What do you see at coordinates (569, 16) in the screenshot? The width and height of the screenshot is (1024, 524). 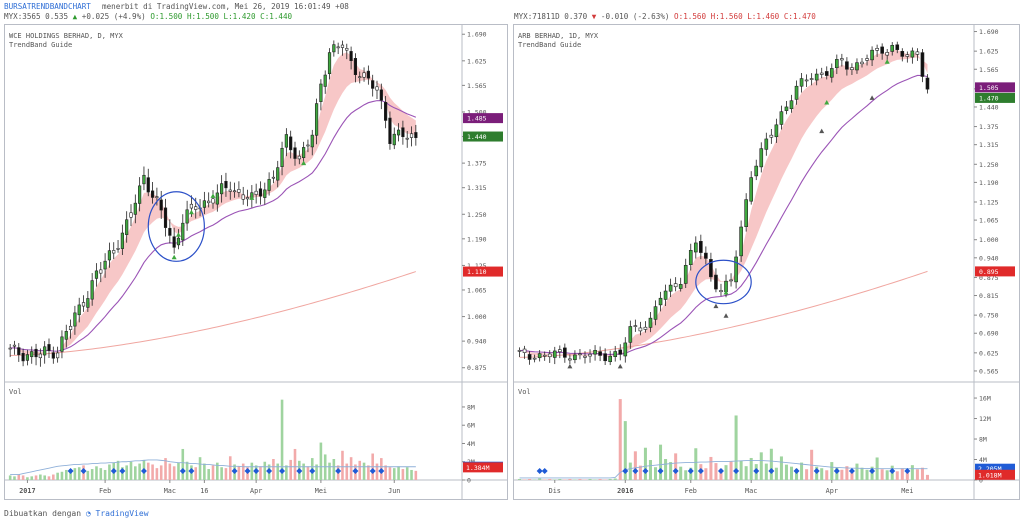 I see `last-arb: 1D 0.370` at bounding box center [569, 16].